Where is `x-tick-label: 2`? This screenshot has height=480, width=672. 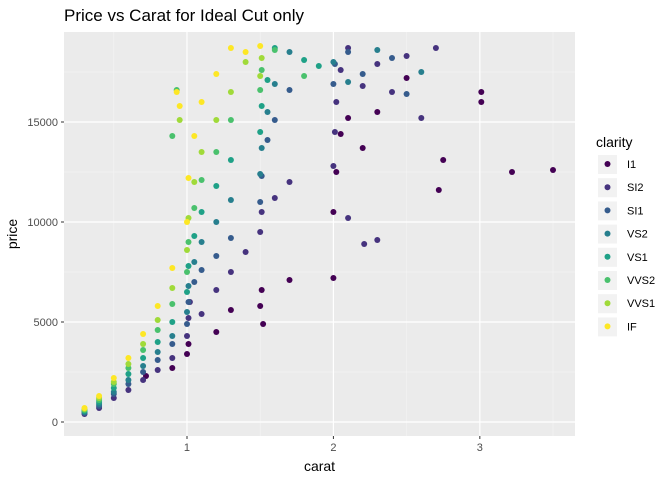 x-tick-label: 2 is located at coordinates (333, 448).